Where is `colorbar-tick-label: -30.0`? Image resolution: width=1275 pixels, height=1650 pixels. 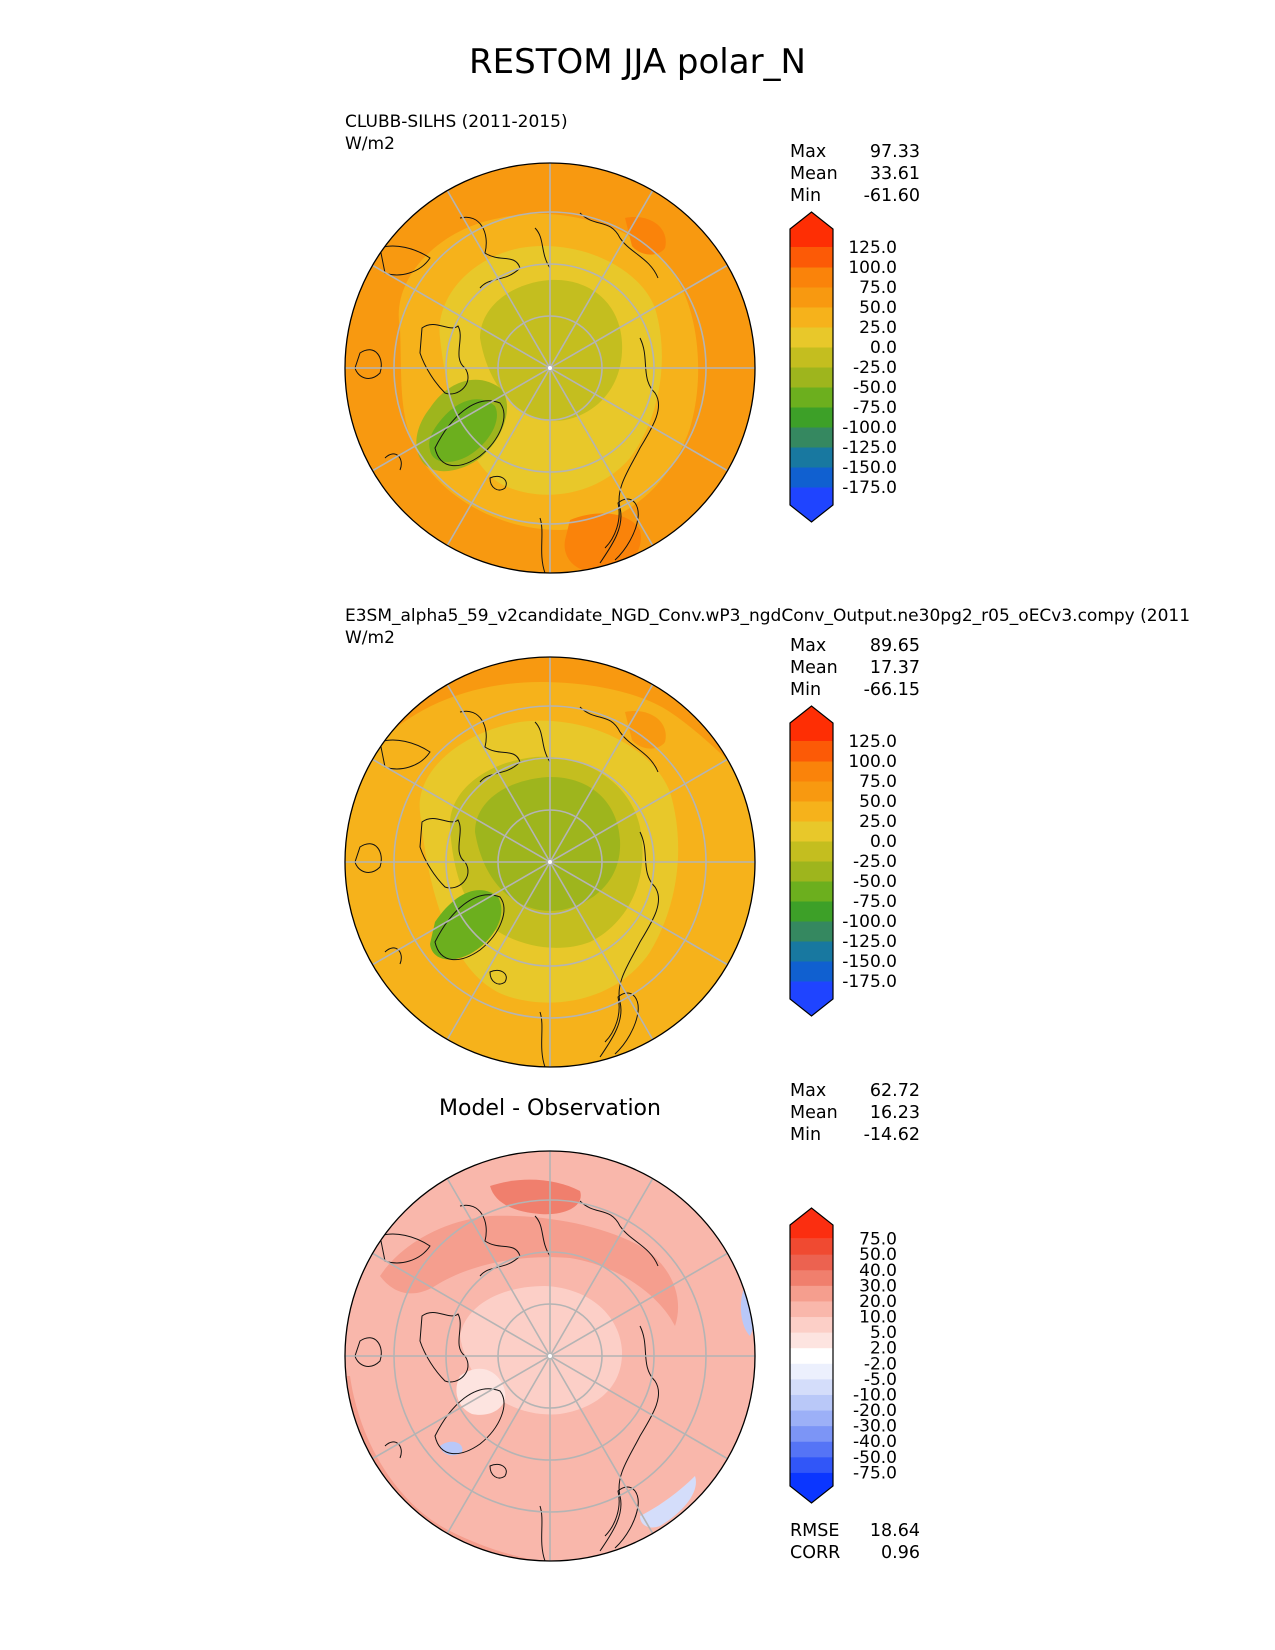 colorbar-tick-label: -30.0 is located at coordinates (875, 1427).